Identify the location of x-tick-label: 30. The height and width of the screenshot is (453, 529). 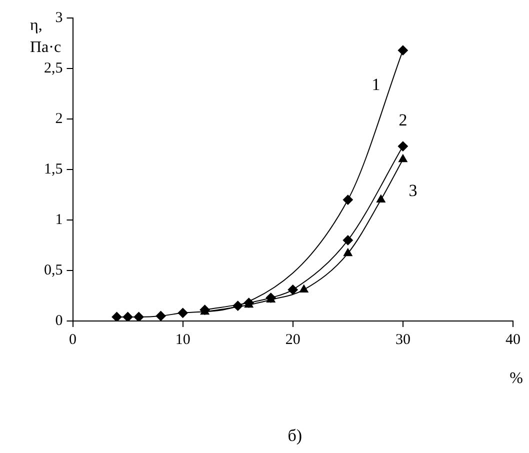
(402, 340).